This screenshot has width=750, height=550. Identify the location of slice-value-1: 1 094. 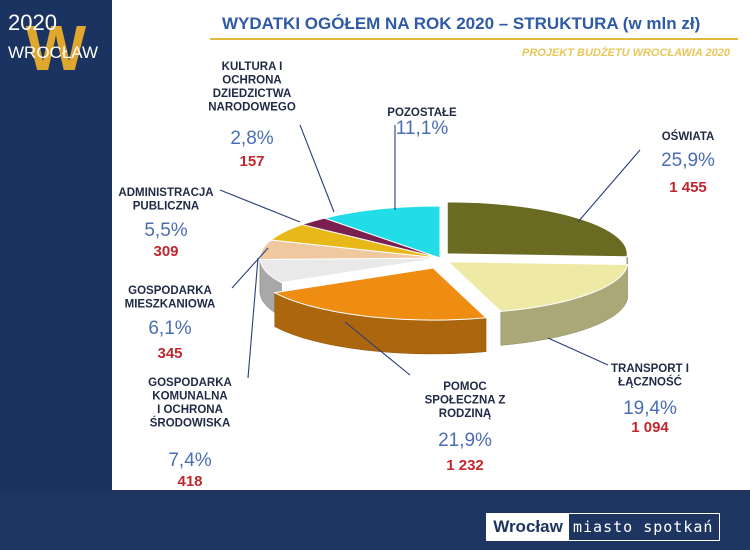
(650, 427).